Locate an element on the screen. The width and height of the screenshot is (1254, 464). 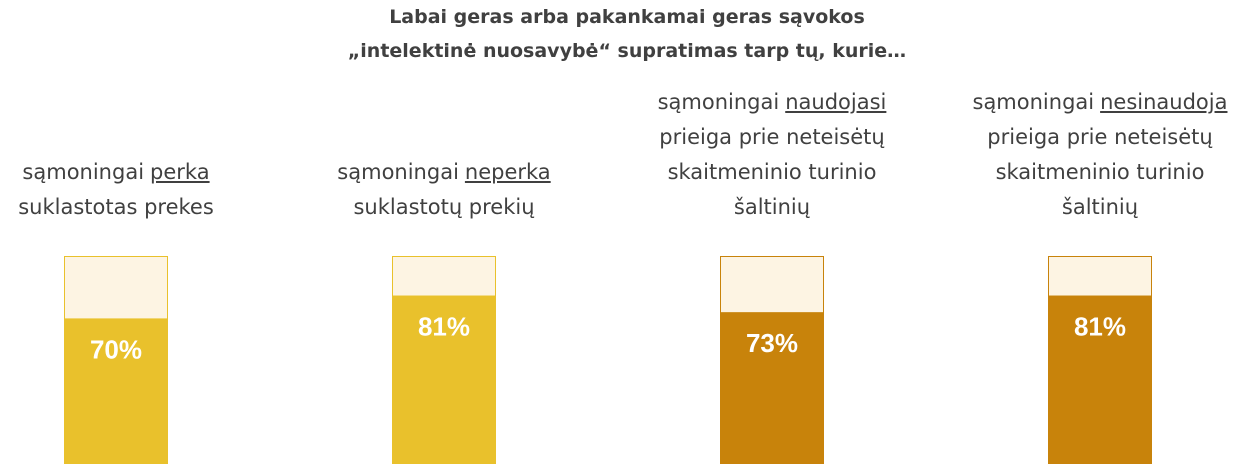
category-emphasis: naudojasi is located at coordinates (836, 102).